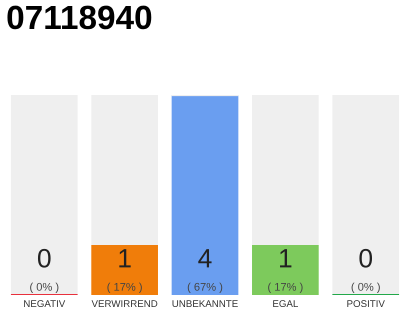  Describe the element at coordinates (366, 304) in the screenshot. I see `x-tick-label: POSITIV` at that location.